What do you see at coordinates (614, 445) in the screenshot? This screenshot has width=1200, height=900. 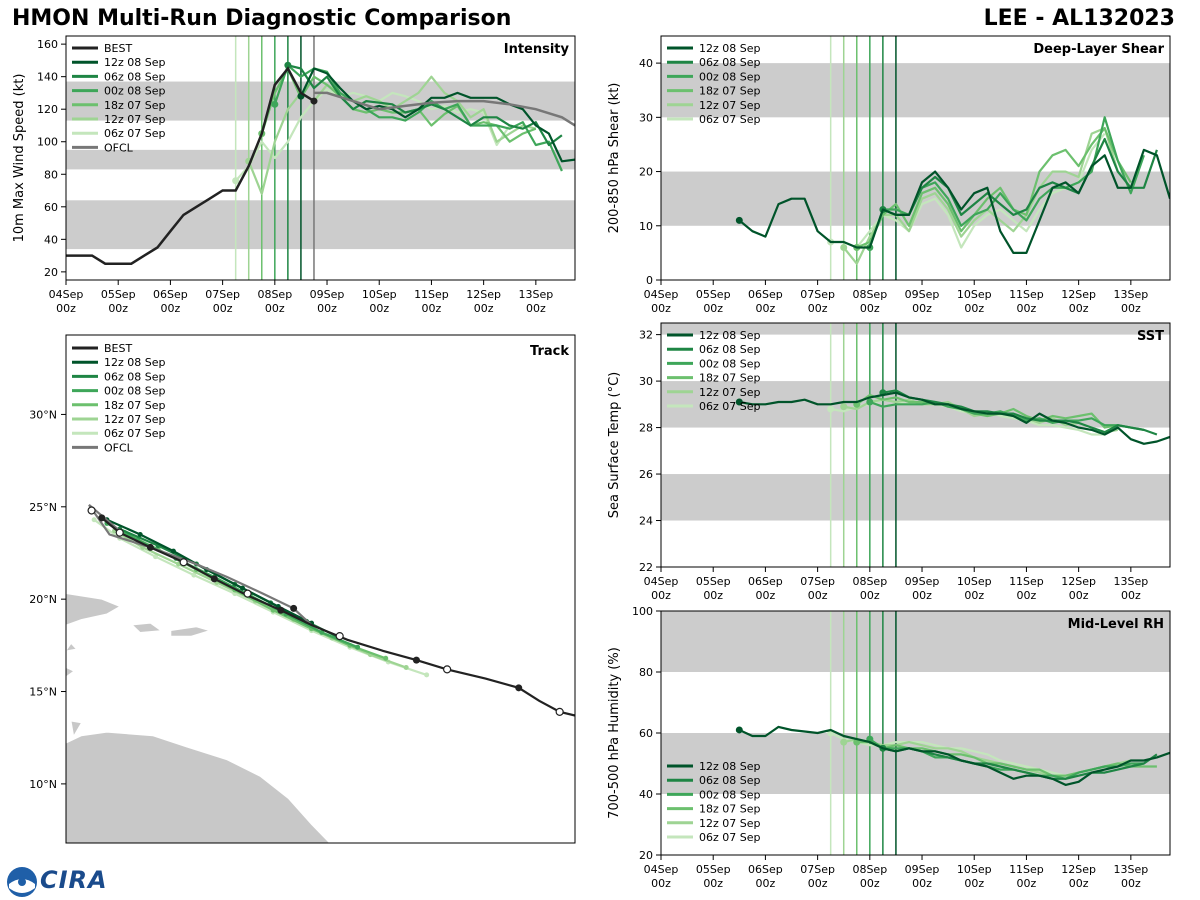 I see `y-axis-label: Sea Surface Temp (°C)` at bounding box center [614, 445].